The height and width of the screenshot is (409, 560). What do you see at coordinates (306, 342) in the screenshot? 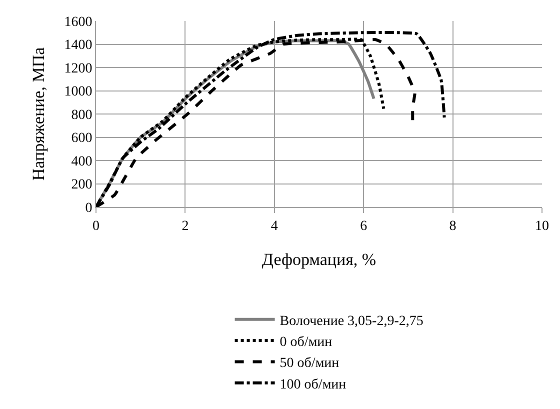
I see `legend-label: 0 об/мин` at bounding box center [306, 342].